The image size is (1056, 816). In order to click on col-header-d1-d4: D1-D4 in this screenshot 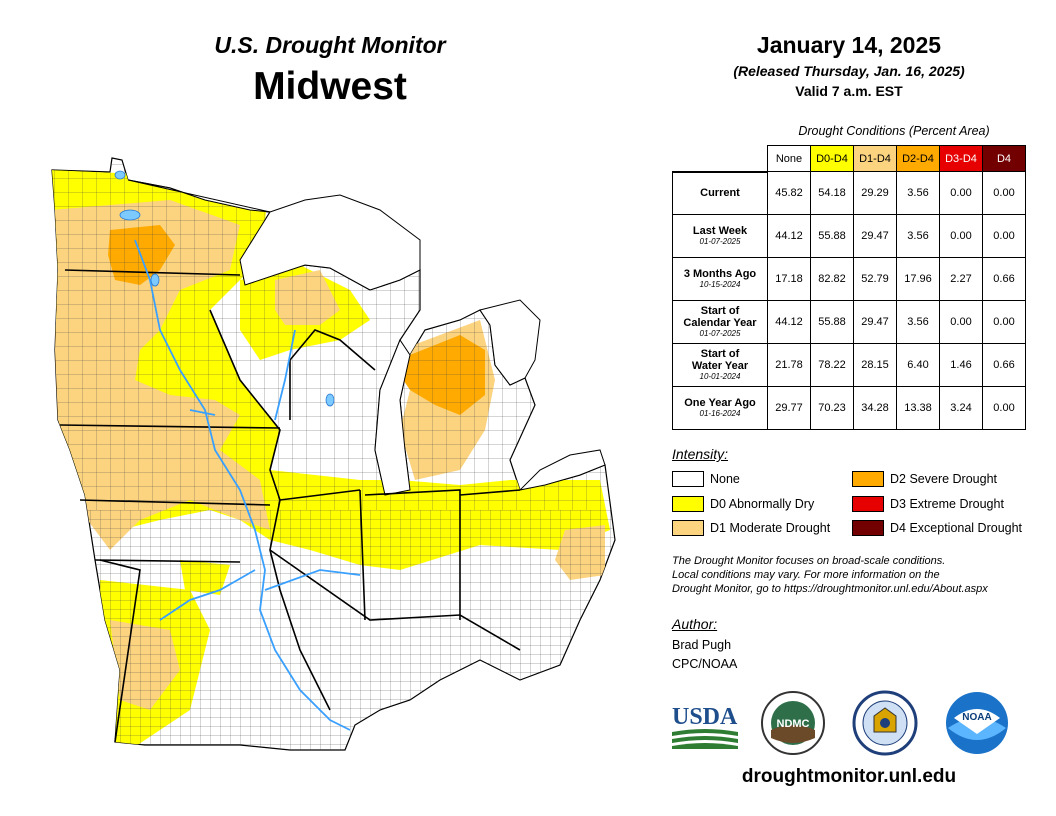, I will do `click(875, 158)`.